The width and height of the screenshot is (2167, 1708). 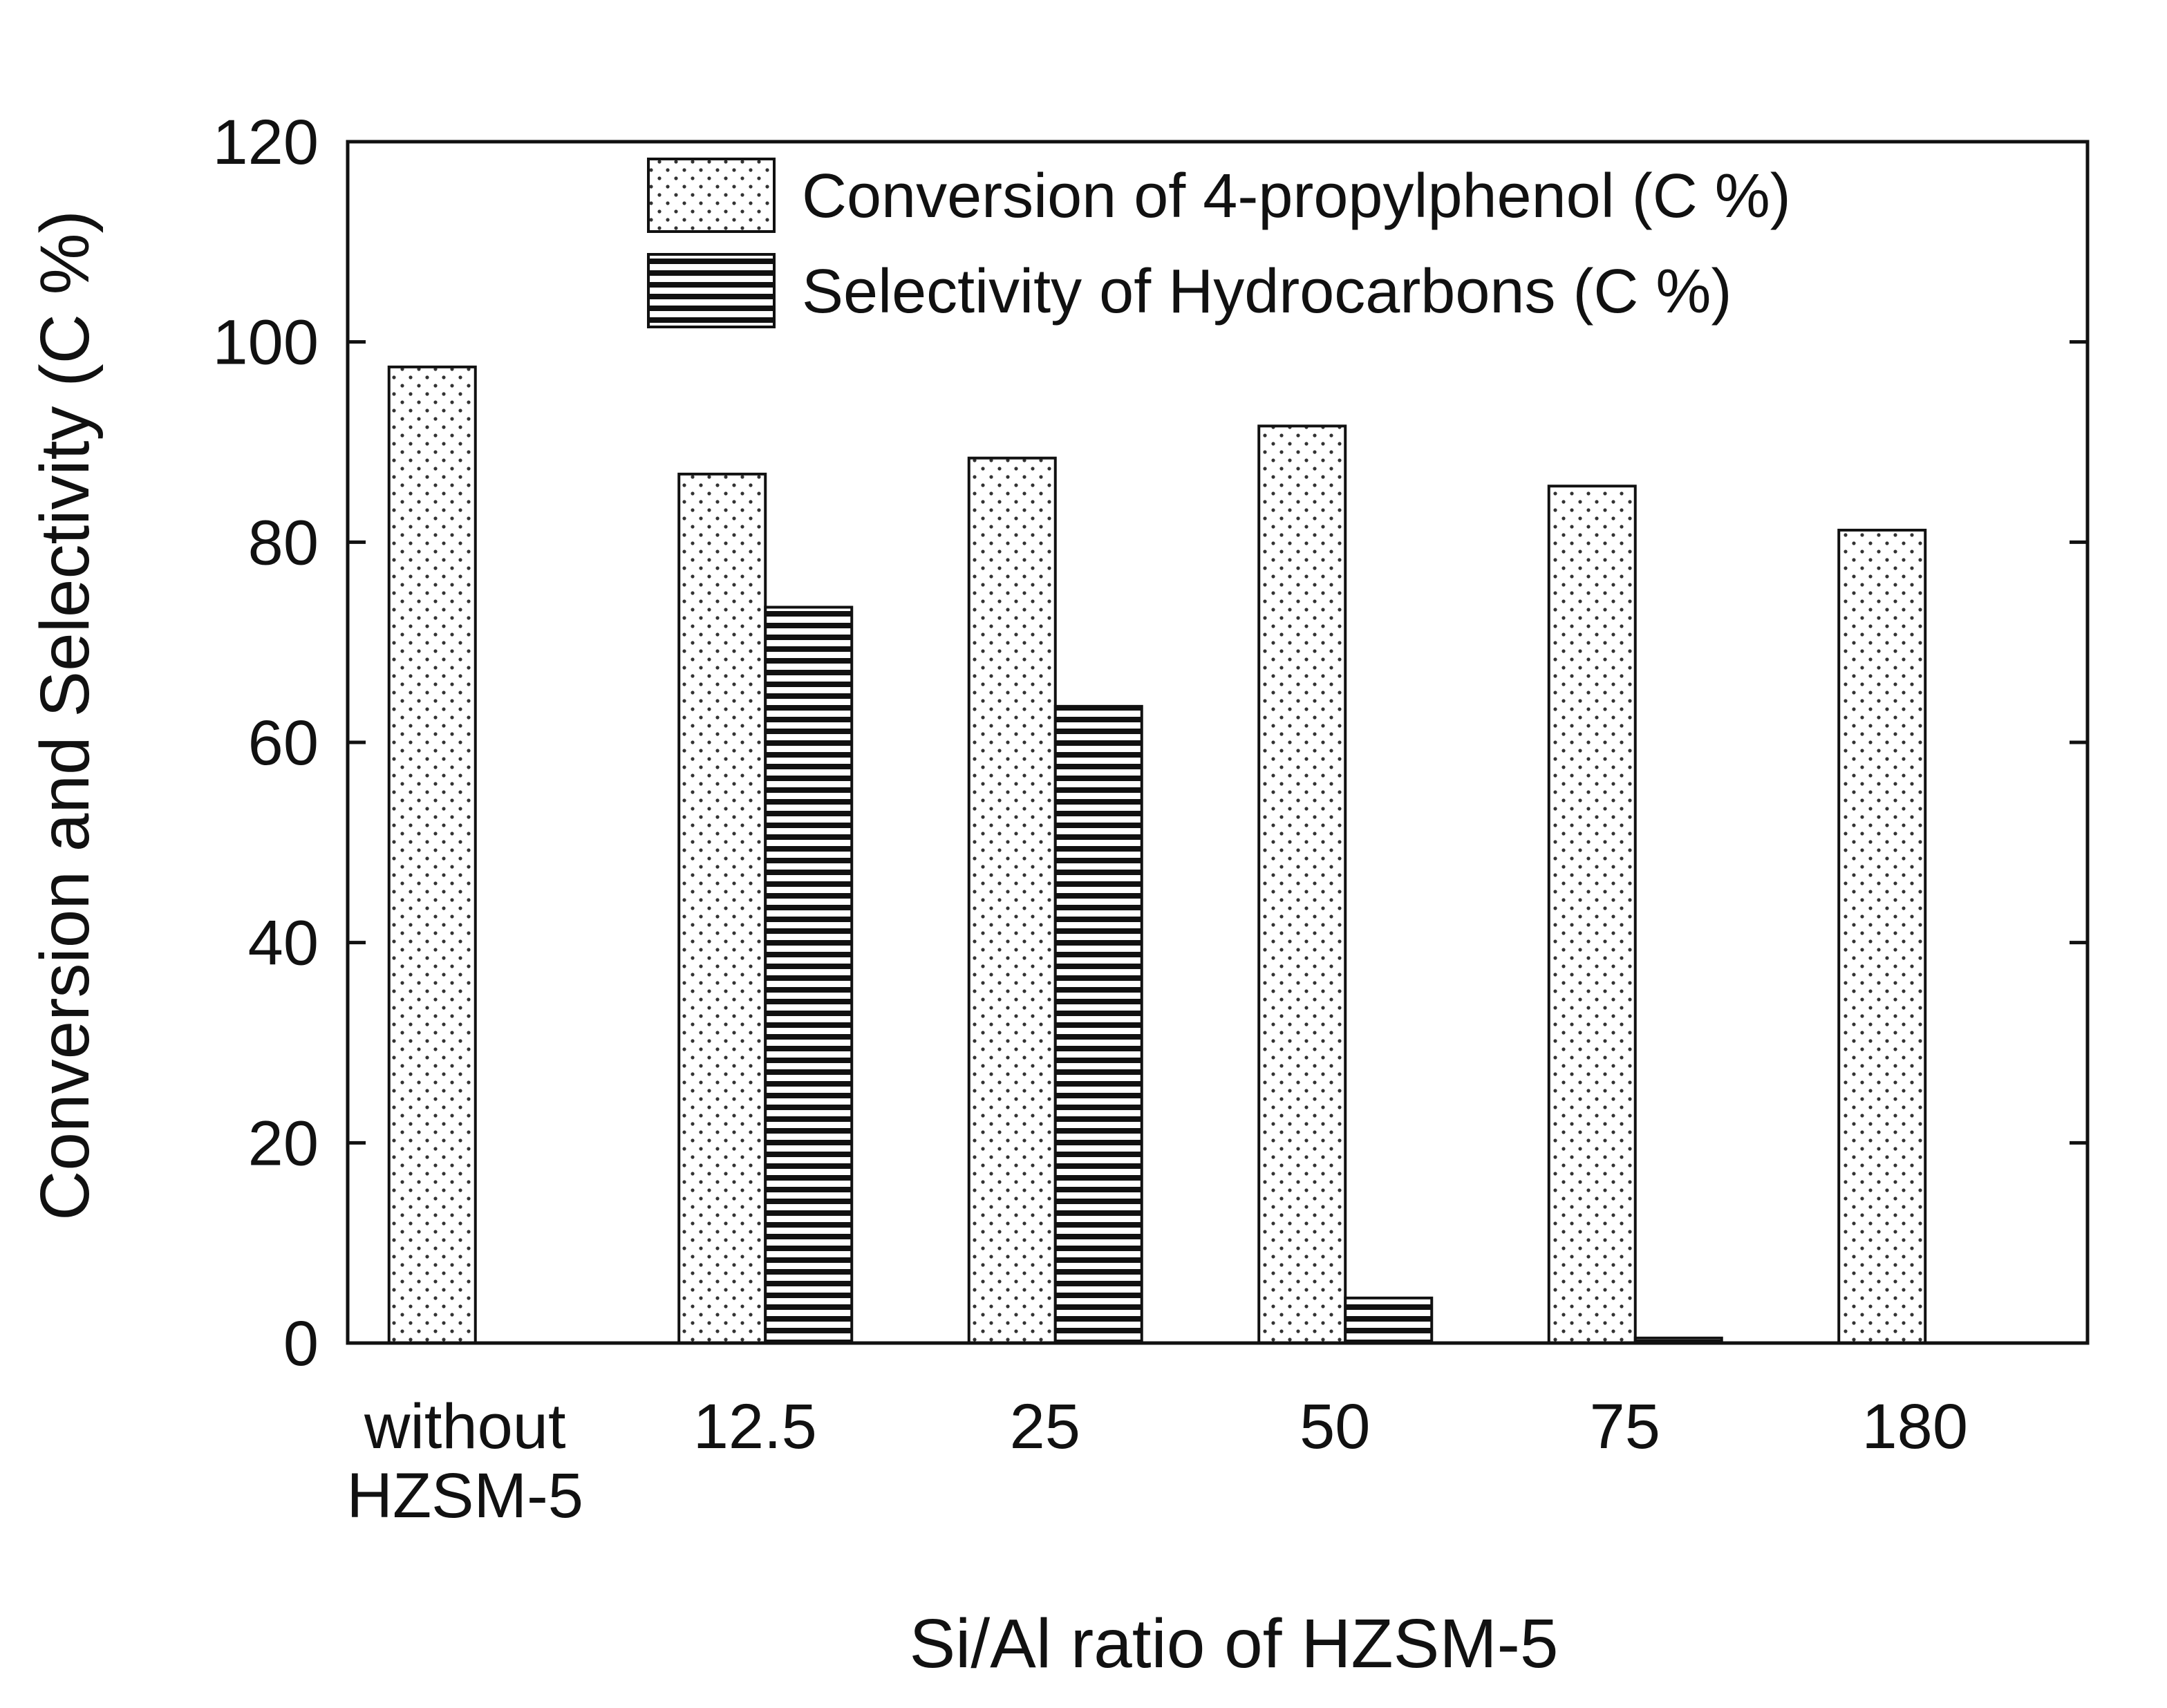 I want to click on x-category-label-5: 180, so click(x=1916, y=1426).